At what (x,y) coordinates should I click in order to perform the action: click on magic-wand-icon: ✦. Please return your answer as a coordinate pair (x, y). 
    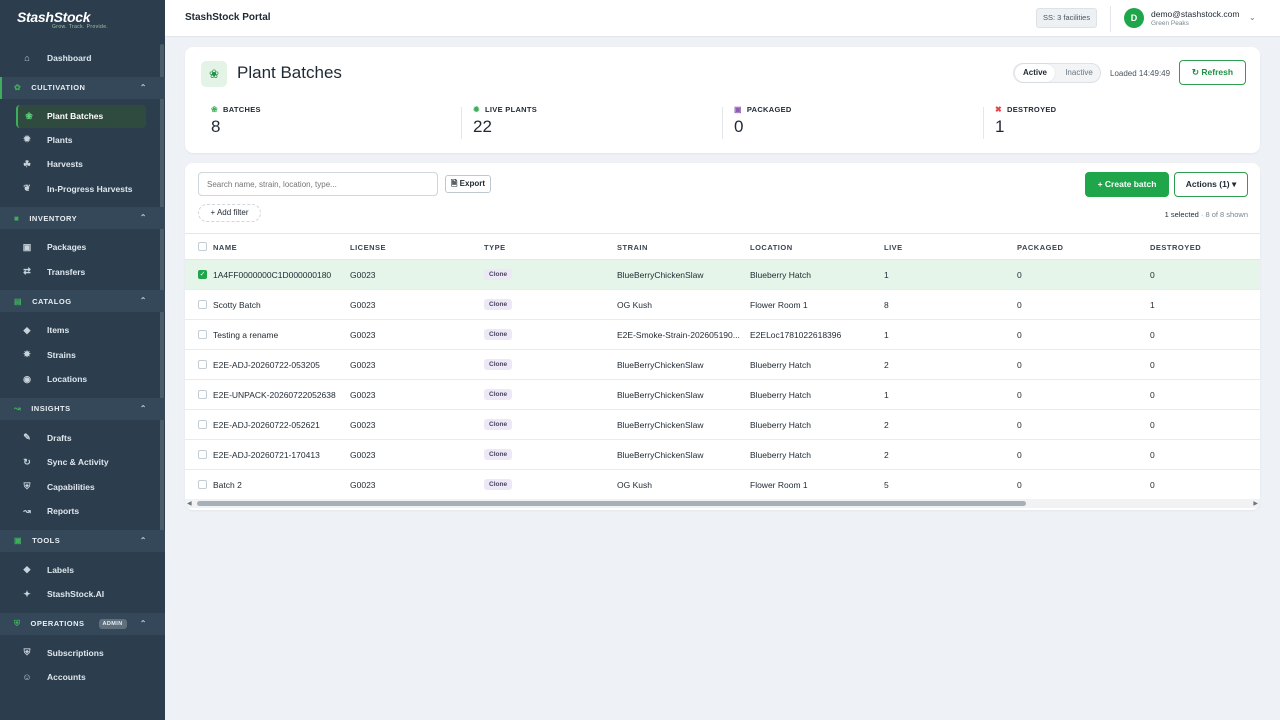
    Looking at the image, I should click on (27, 593).